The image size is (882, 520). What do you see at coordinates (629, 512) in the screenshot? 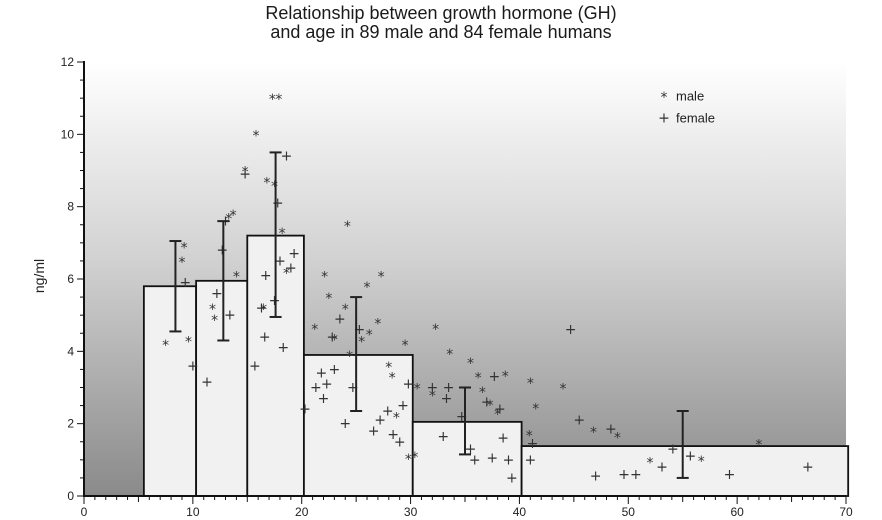
I see `x-tick-label: 50` at bounding box center [629, 512].